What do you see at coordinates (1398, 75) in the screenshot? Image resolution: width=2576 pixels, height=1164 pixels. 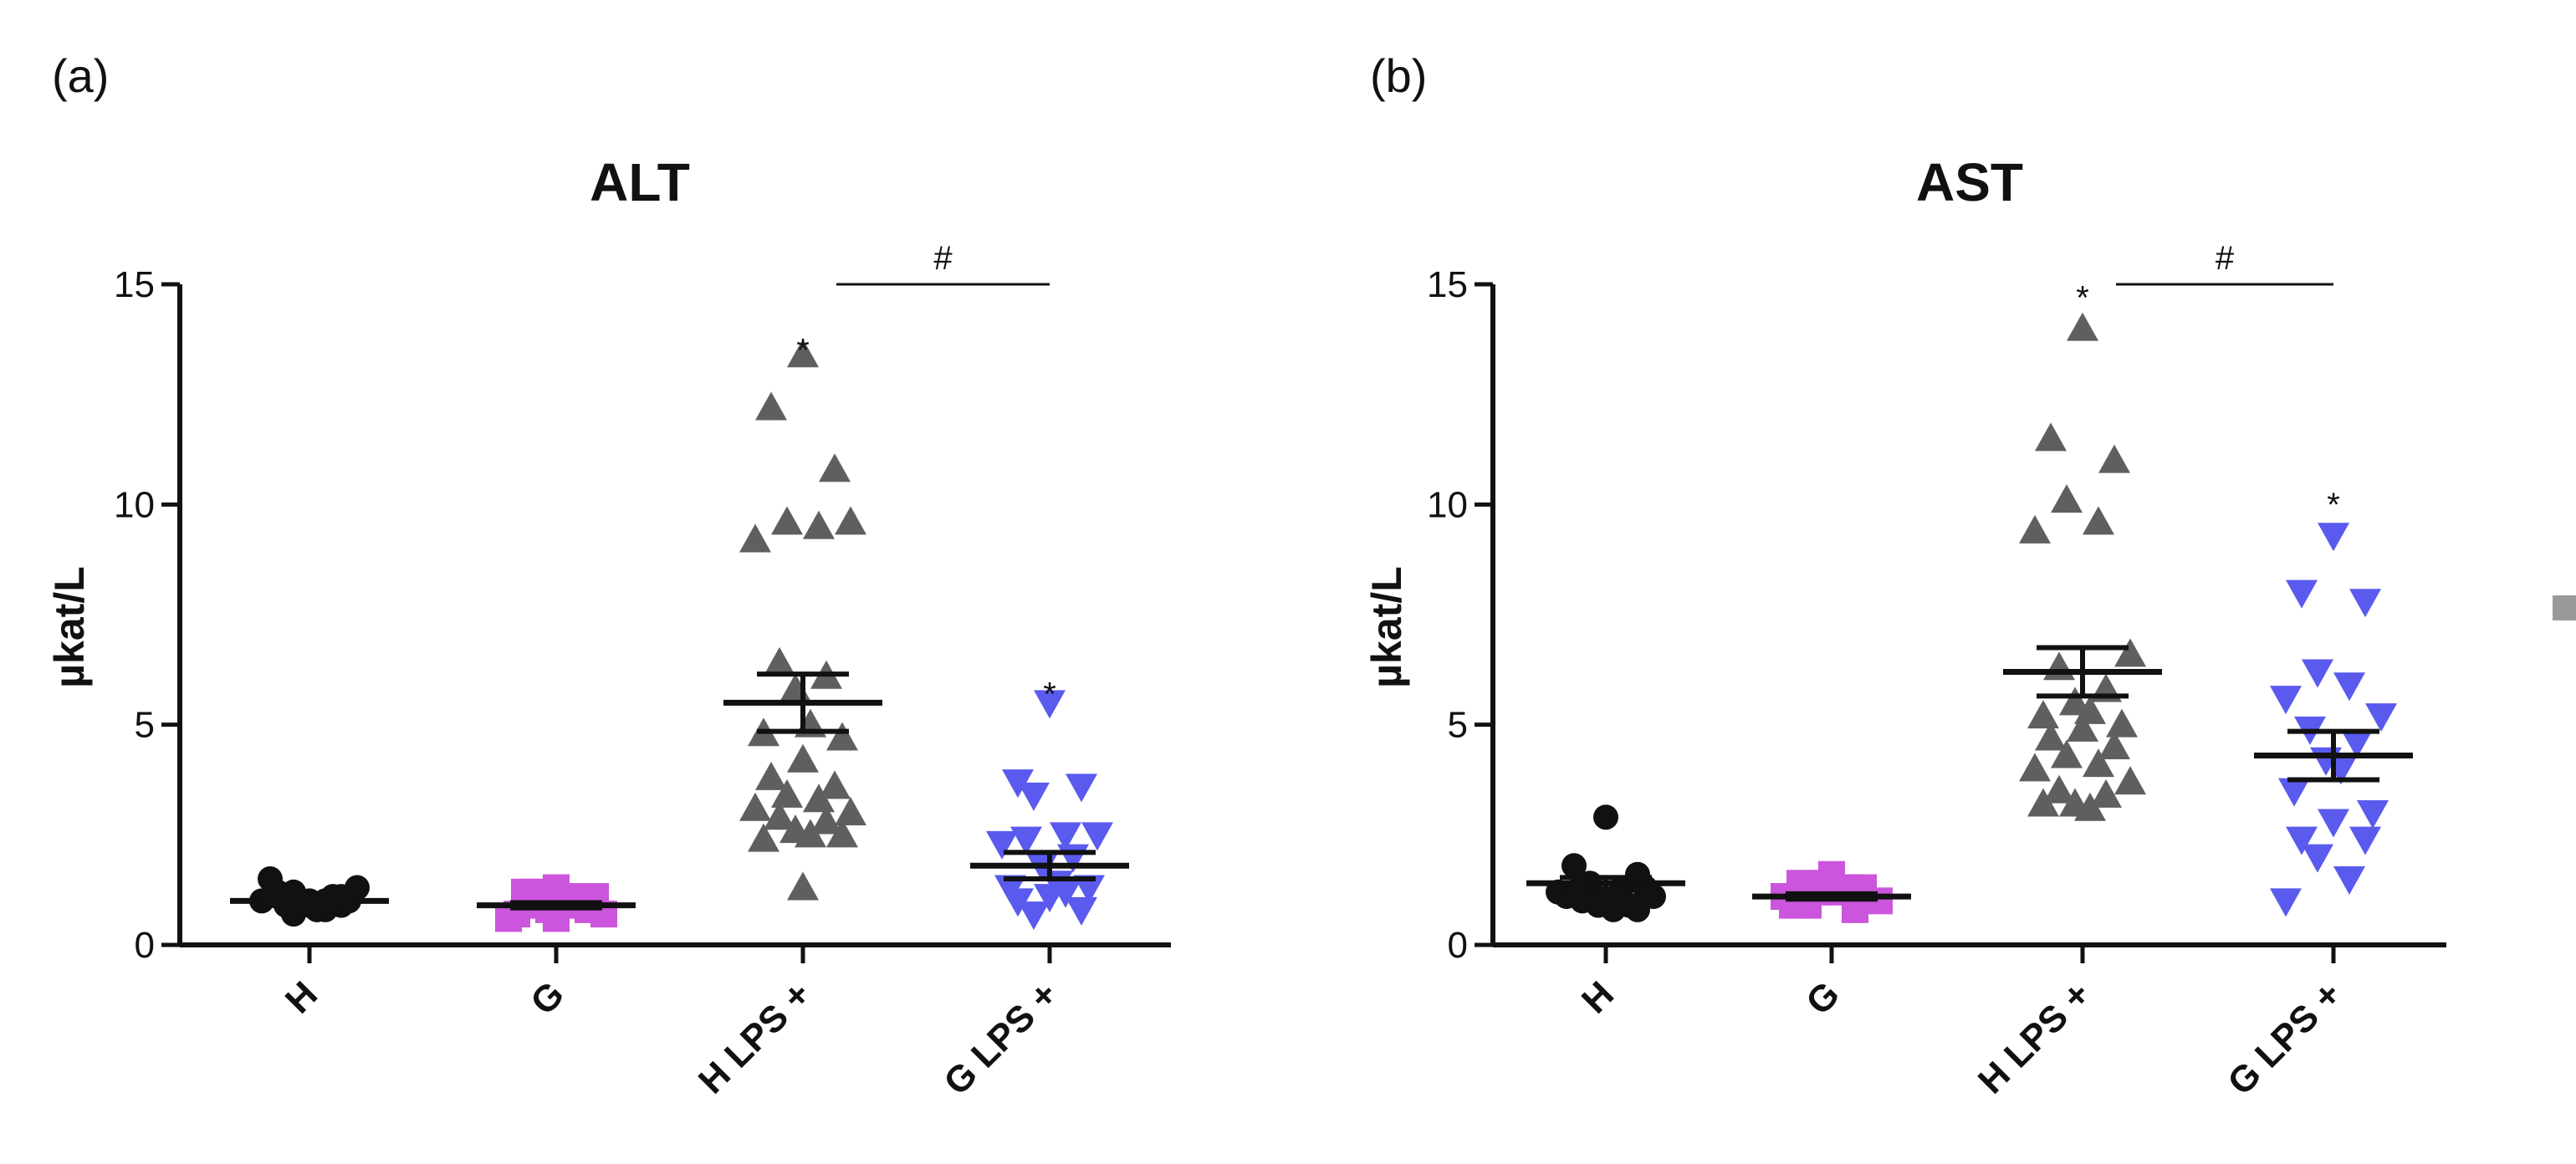 I see `panel-label-b: (b)` at bounding box center [1398, 75].